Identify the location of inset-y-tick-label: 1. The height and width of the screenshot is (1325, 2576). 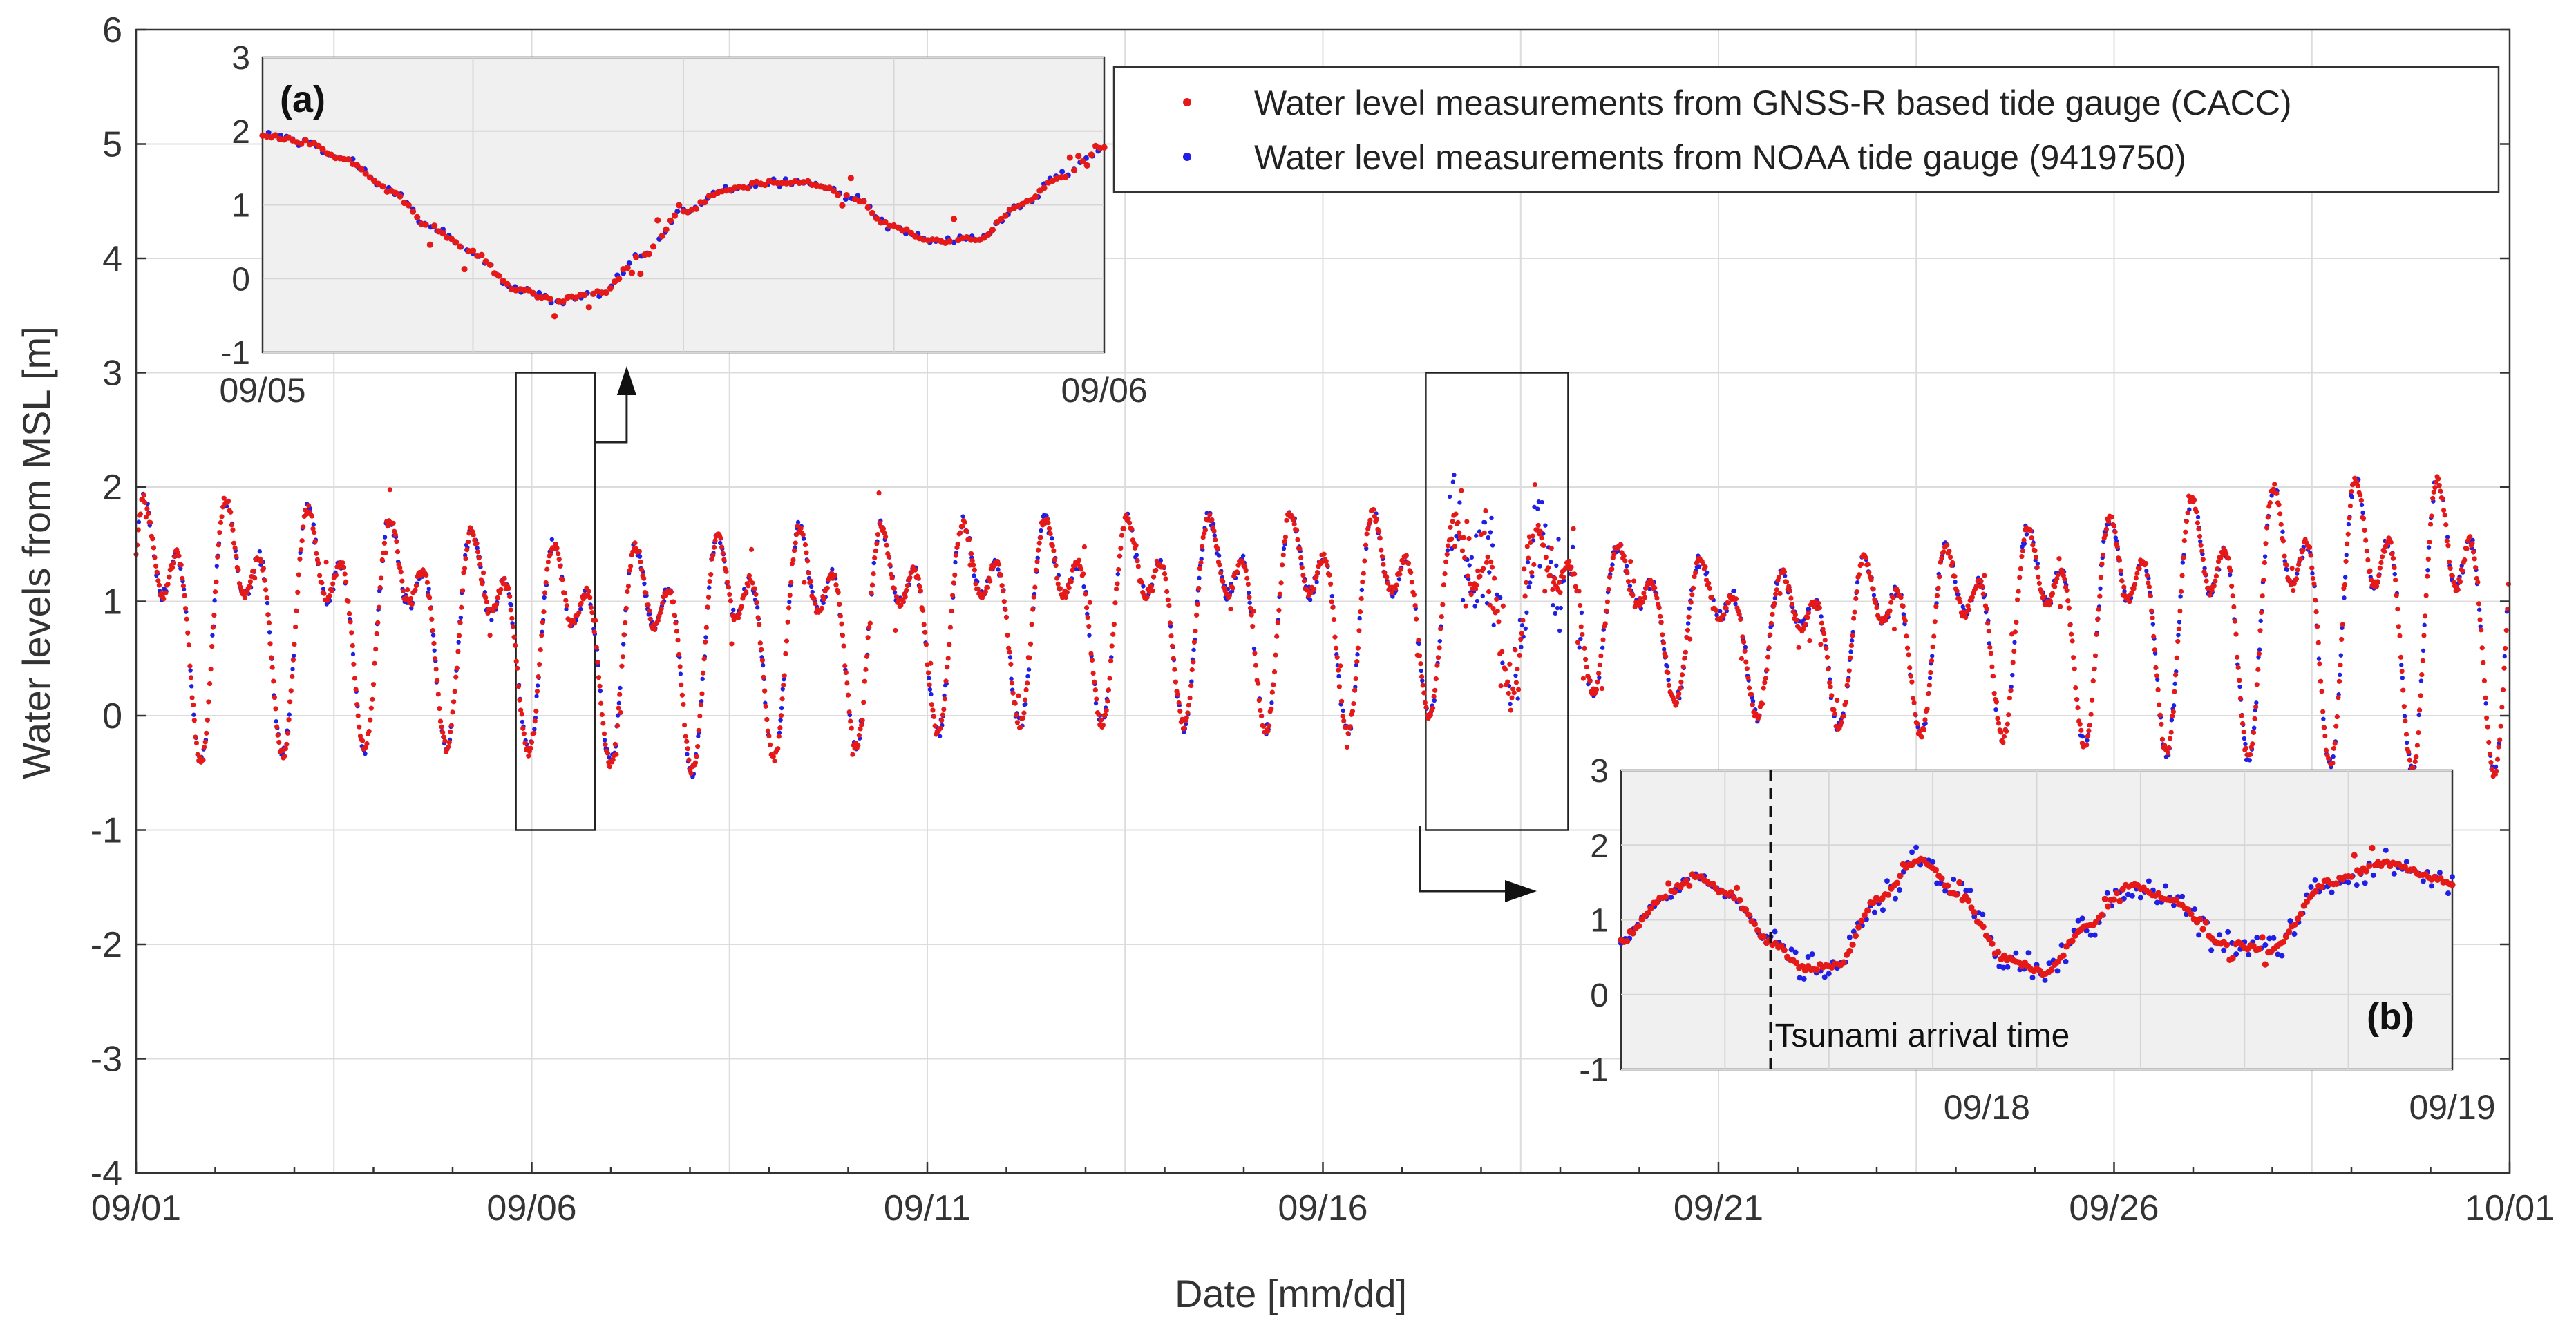
(1599, 921).